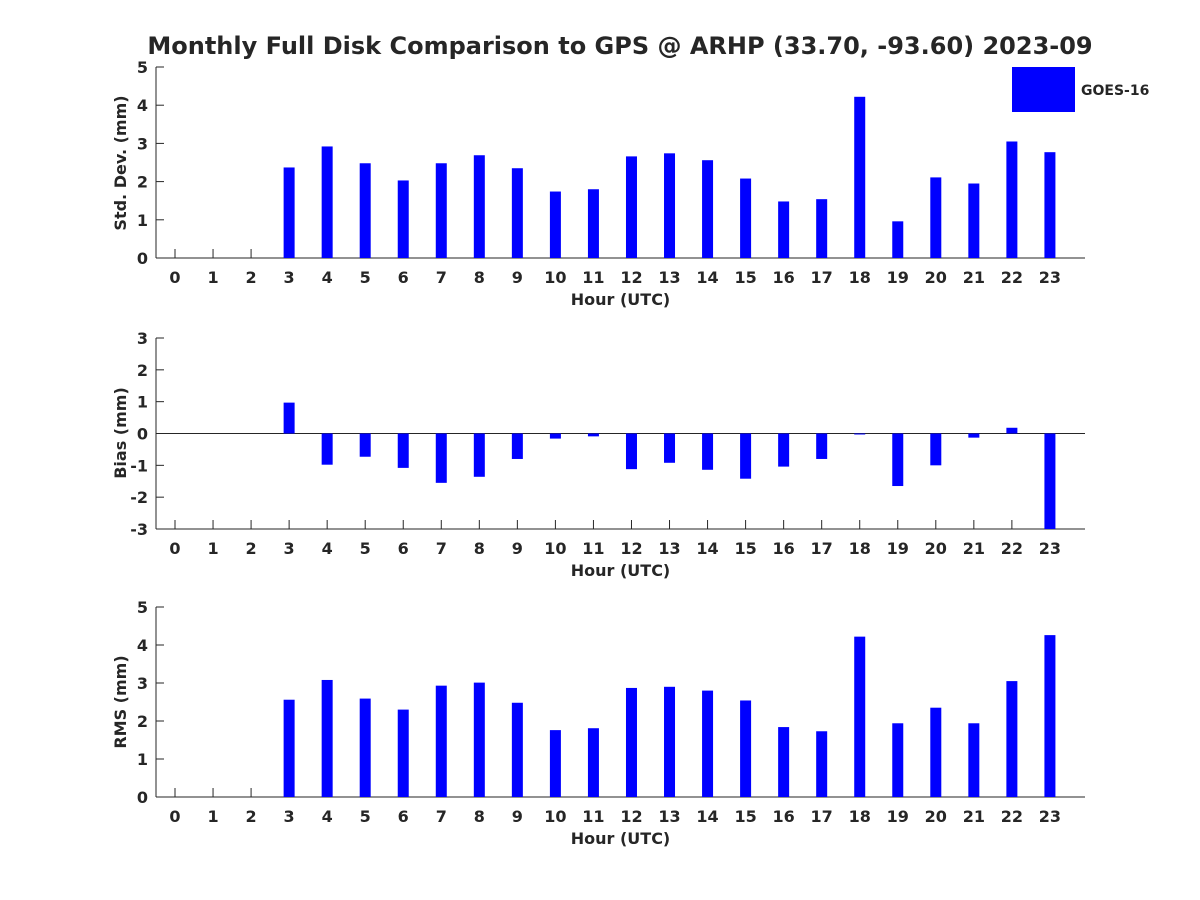  Describe the element at coordinates (1043, 89) in the screenshot. I see `legend-swatch` at that location.